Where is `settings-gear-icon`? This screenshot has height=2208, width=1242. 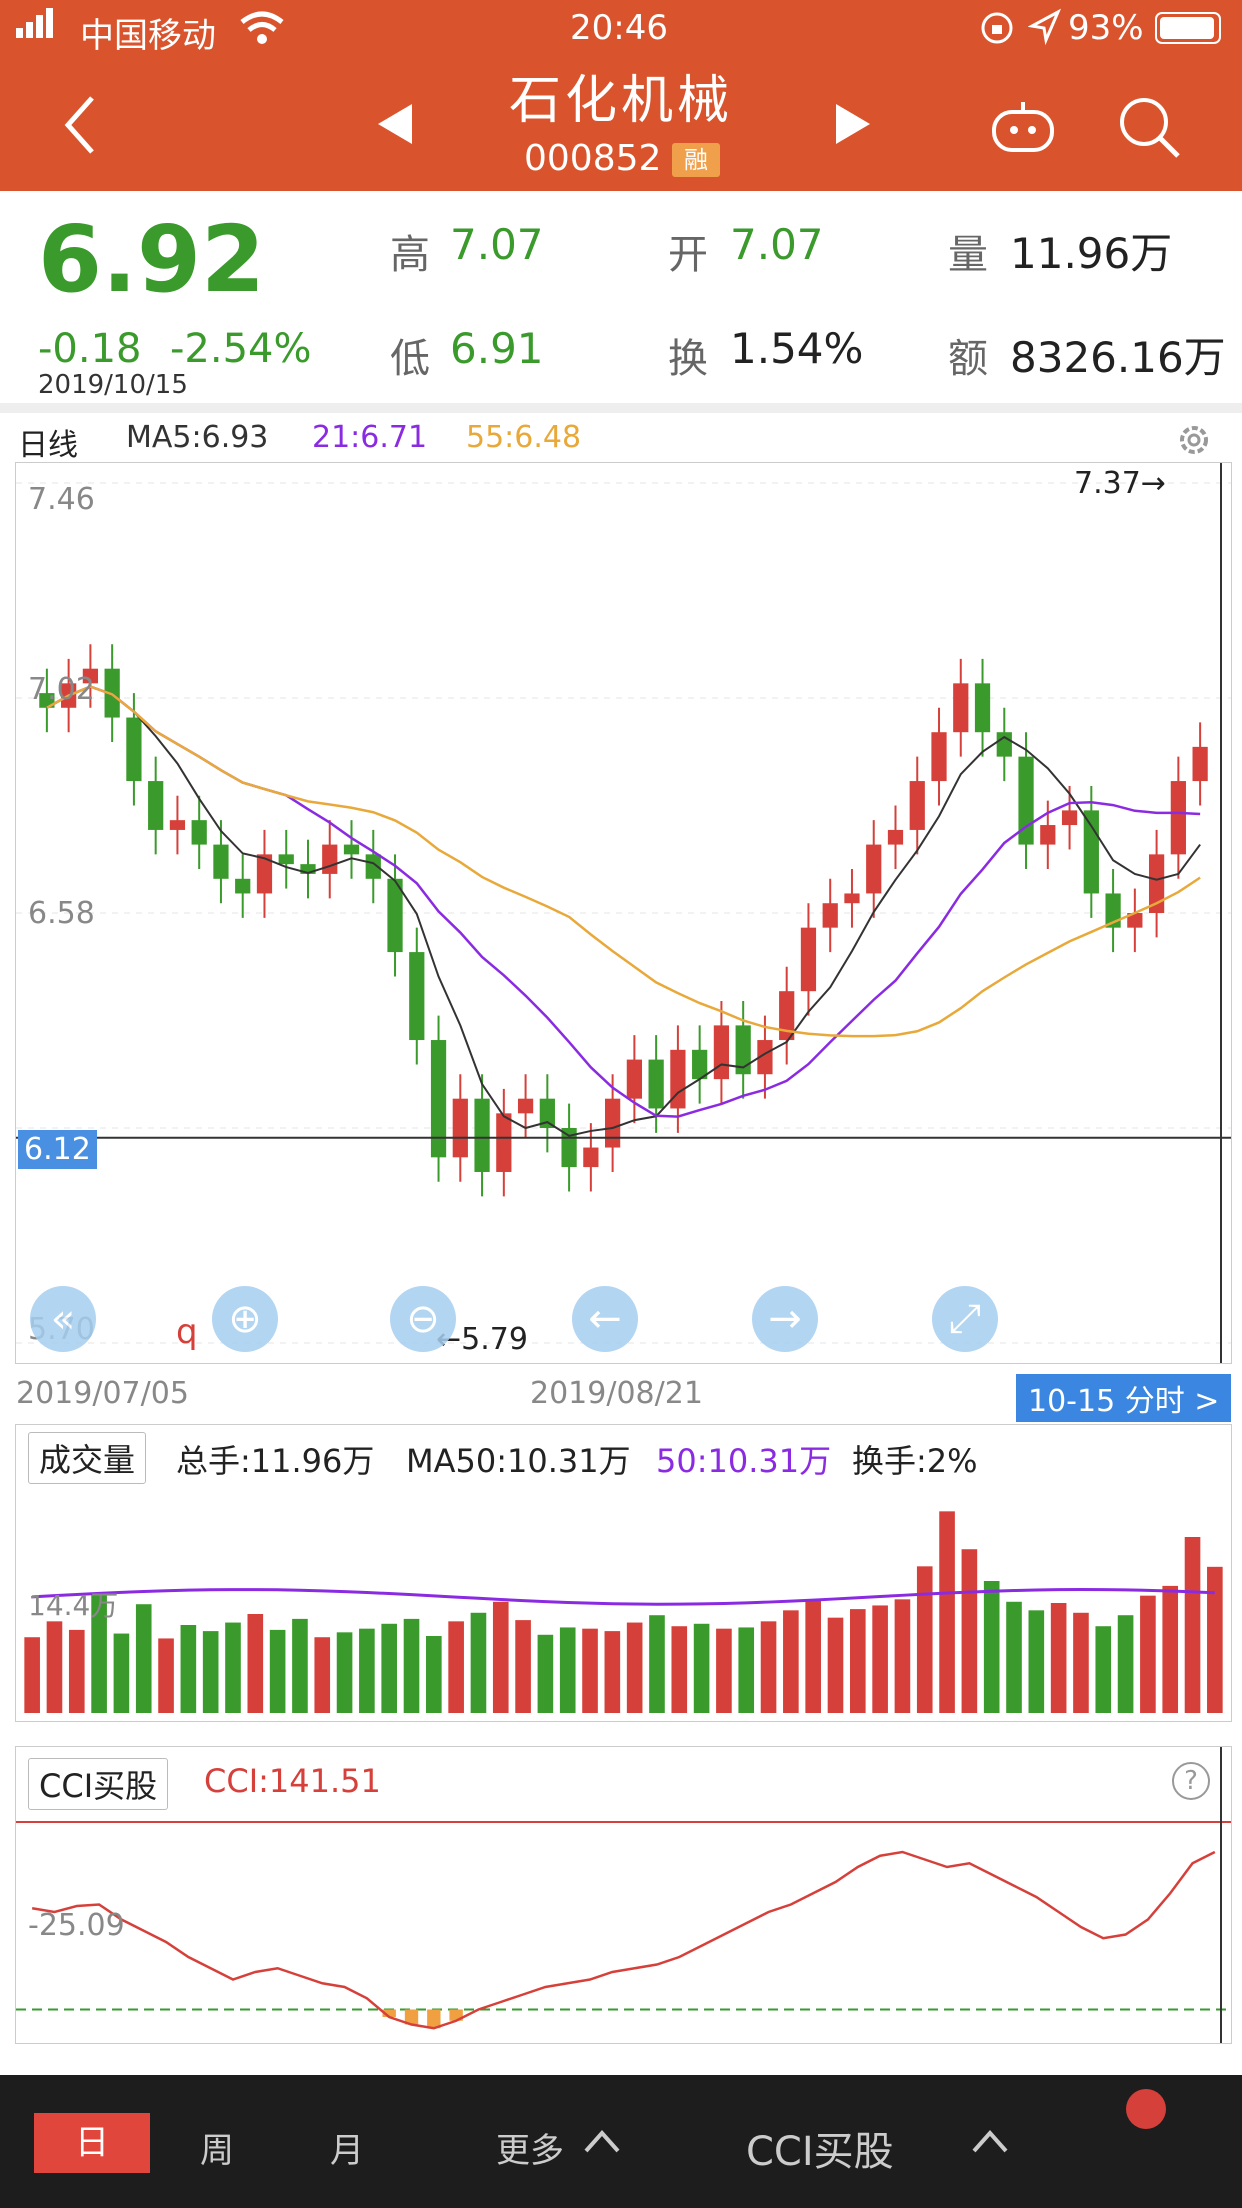 settings-gear-icon is located at coordinates (1194, 442).